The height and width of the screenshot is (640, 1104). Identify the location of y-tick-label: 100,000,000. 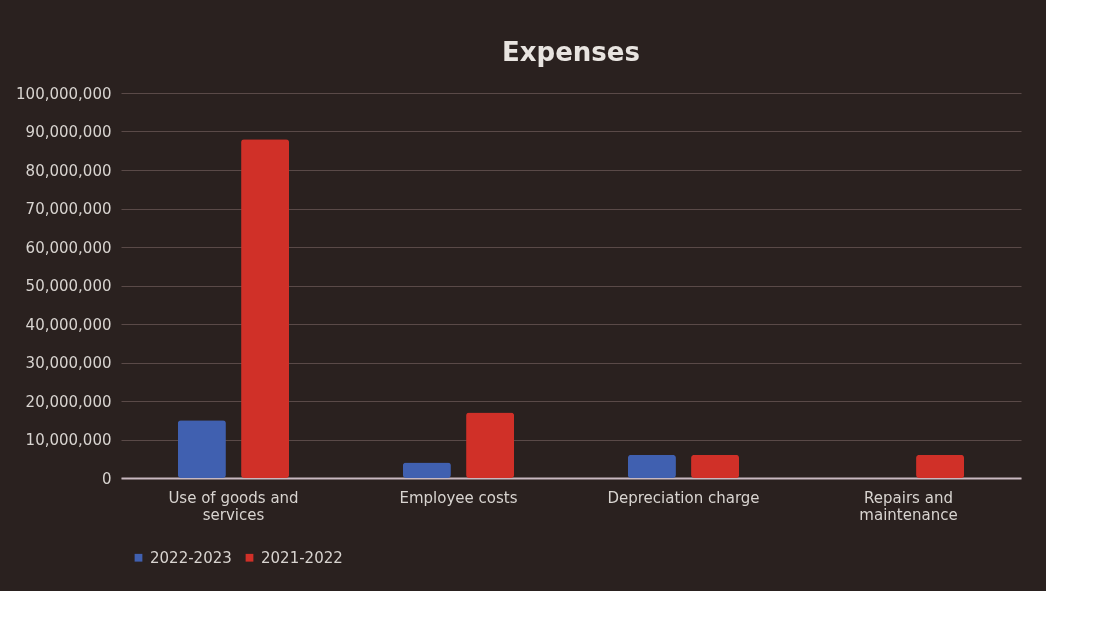
(64, 93).